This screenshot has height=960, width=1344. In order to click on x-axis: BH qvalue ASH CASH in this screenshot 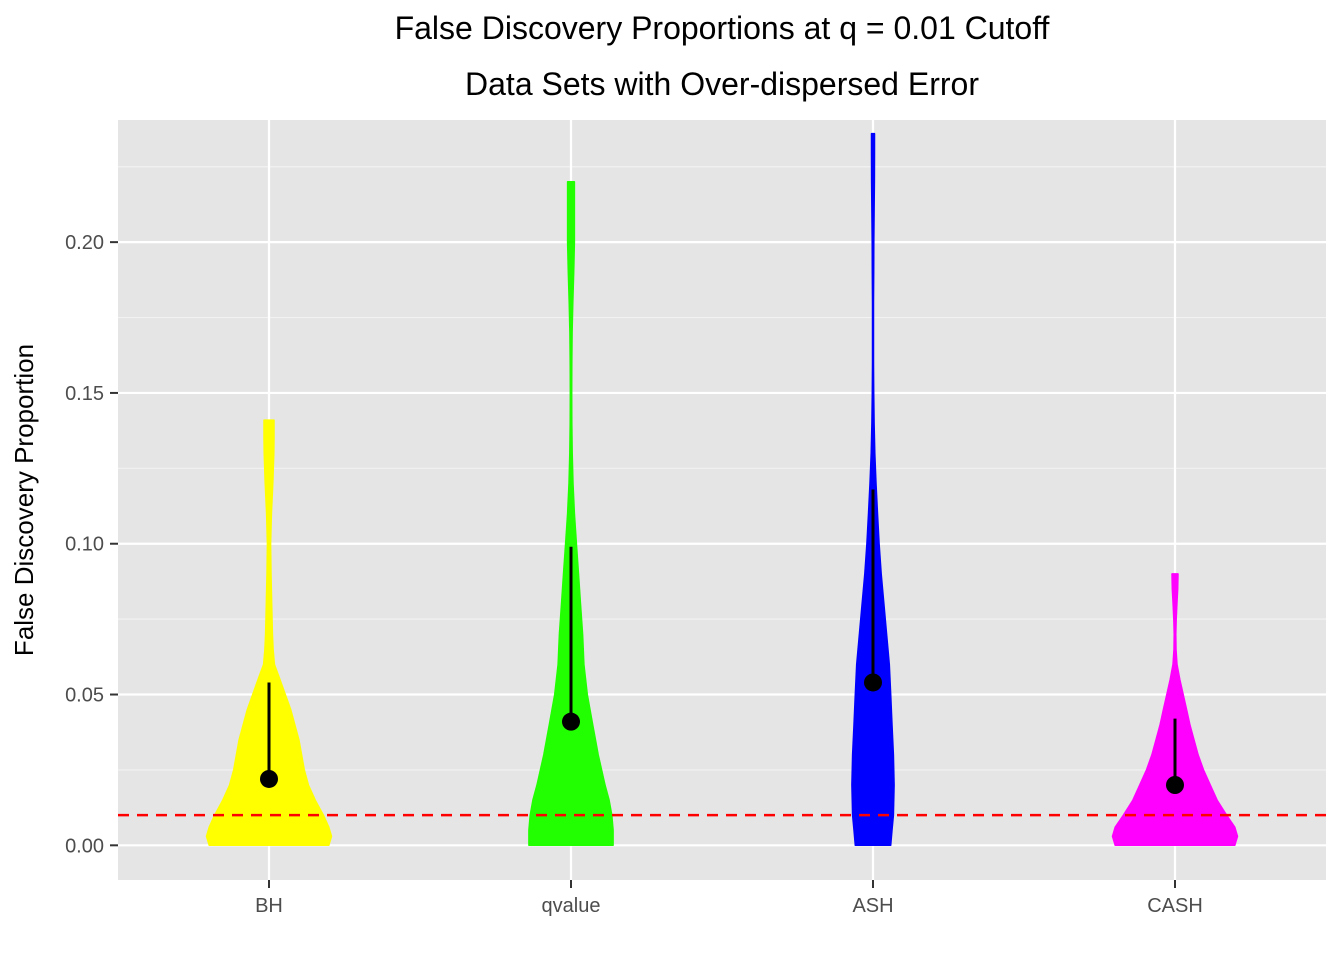, I will do `click(729, 898)`.